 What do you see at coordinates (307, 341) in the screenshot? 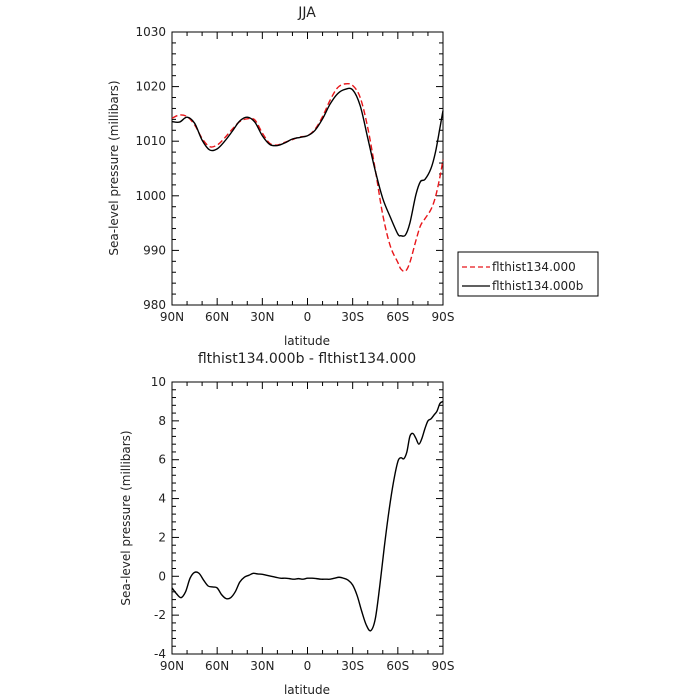
I see `top-x-axis-label: latitude` at bounding box center [307, 341].